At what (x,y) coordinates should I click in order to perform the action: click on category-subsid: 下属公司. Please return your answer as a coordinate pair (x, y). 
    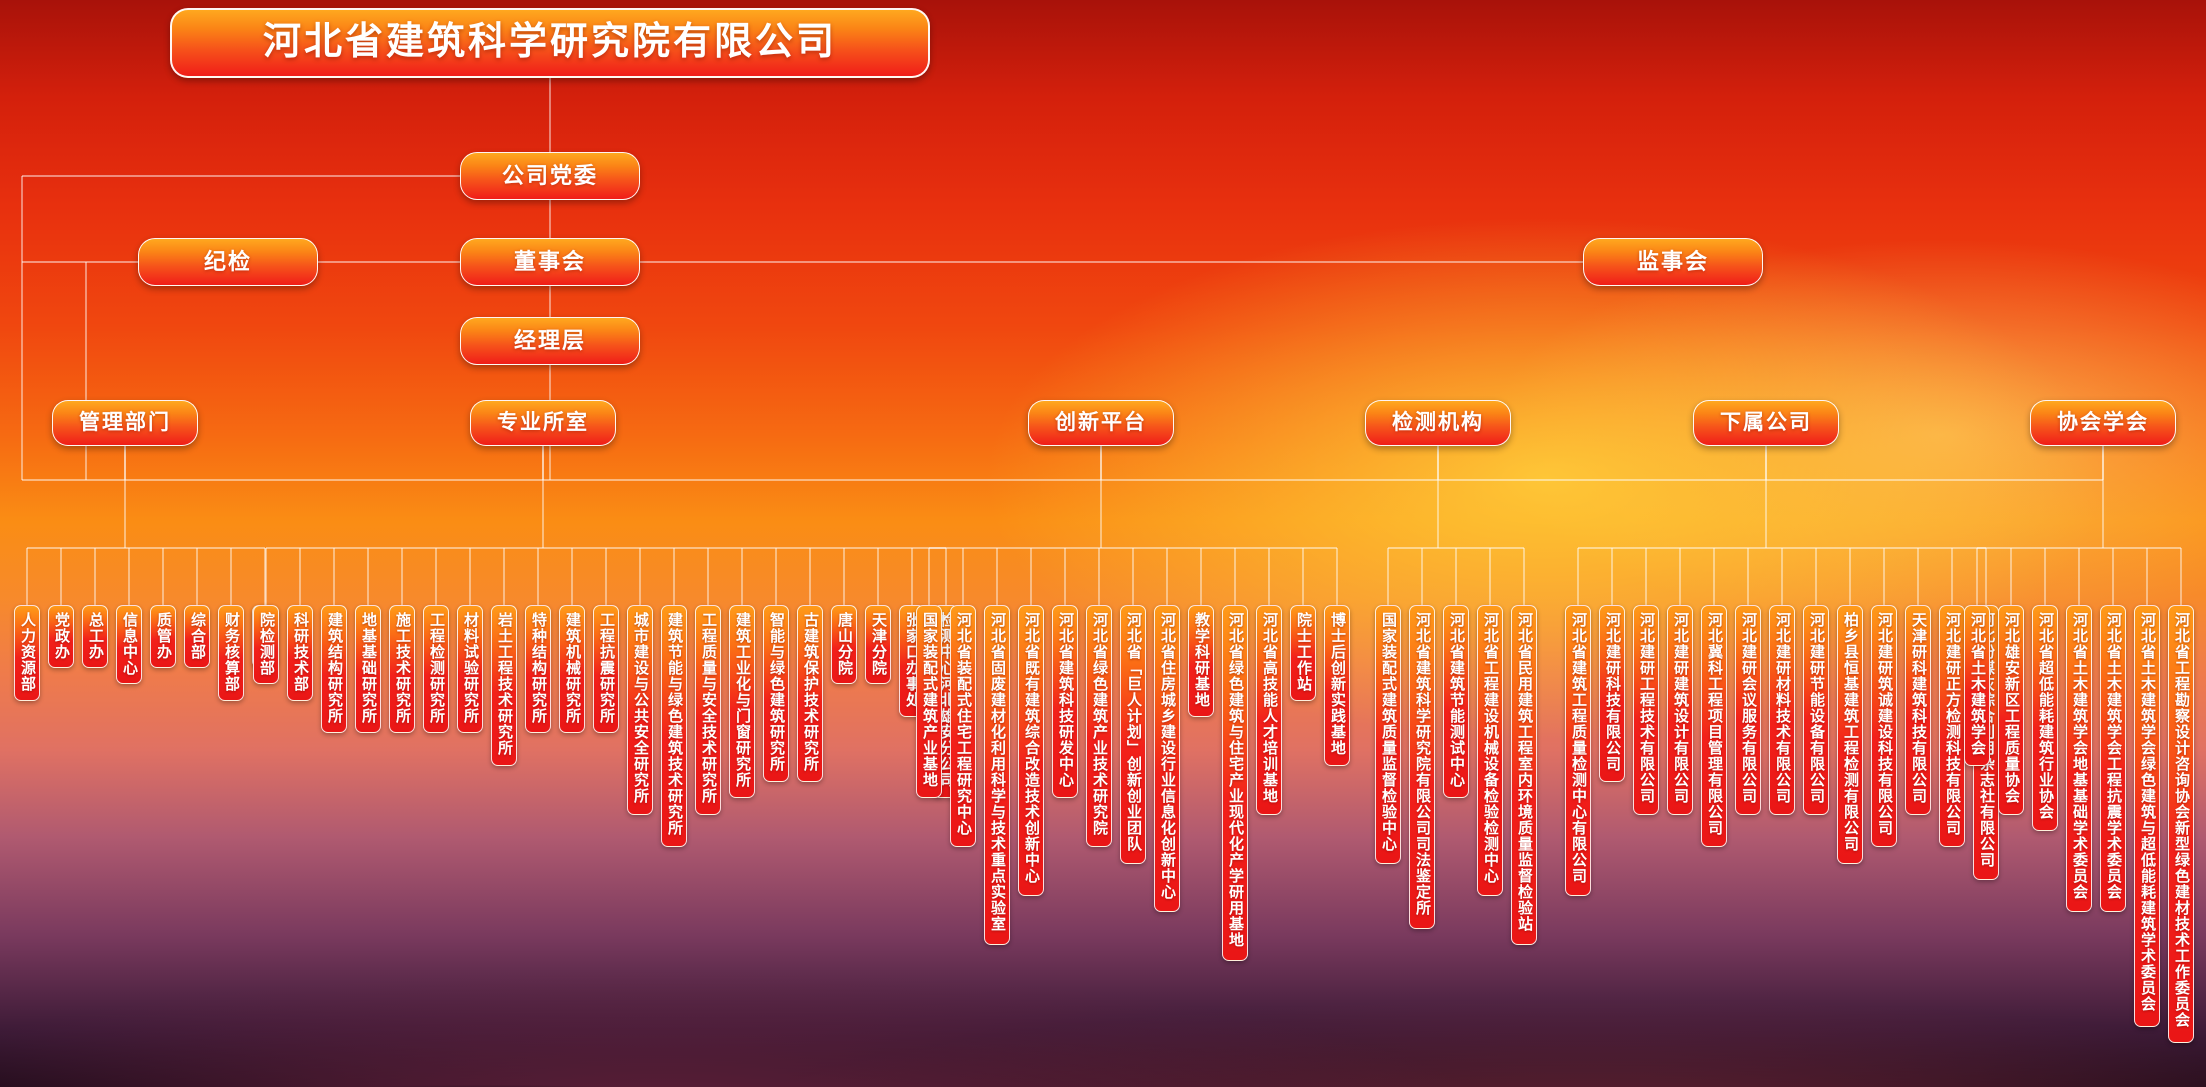
    Looking at the image, I should click on (1766, 423).